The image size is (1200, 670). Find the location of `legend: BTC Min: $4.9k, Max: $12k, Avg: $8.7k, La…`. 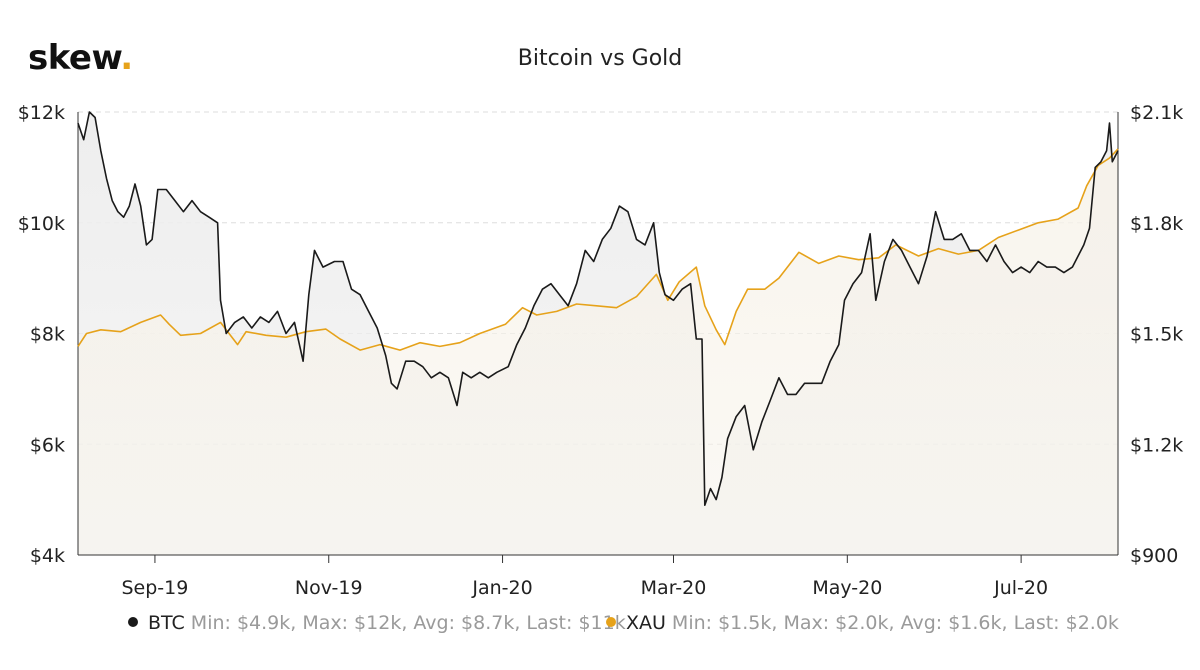

legend: BTC Min: $4.9k, Max: $12k, Avg: $8.7k, La… is located at coordinates (600, 624).